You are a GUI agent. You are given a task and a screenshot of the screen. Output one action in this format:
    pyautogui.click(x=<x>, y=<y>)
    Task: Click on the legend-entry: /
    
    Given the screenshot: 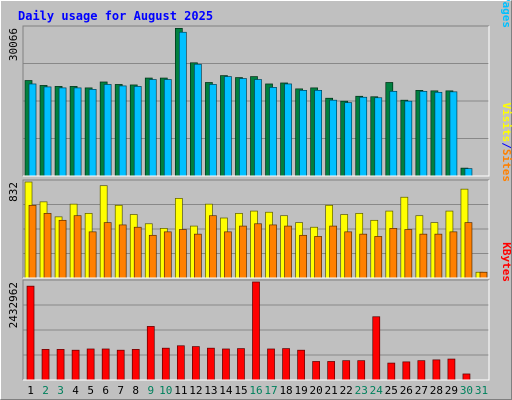 What is the action you would take?
    pyautogui.click(x=506, y=145)
    